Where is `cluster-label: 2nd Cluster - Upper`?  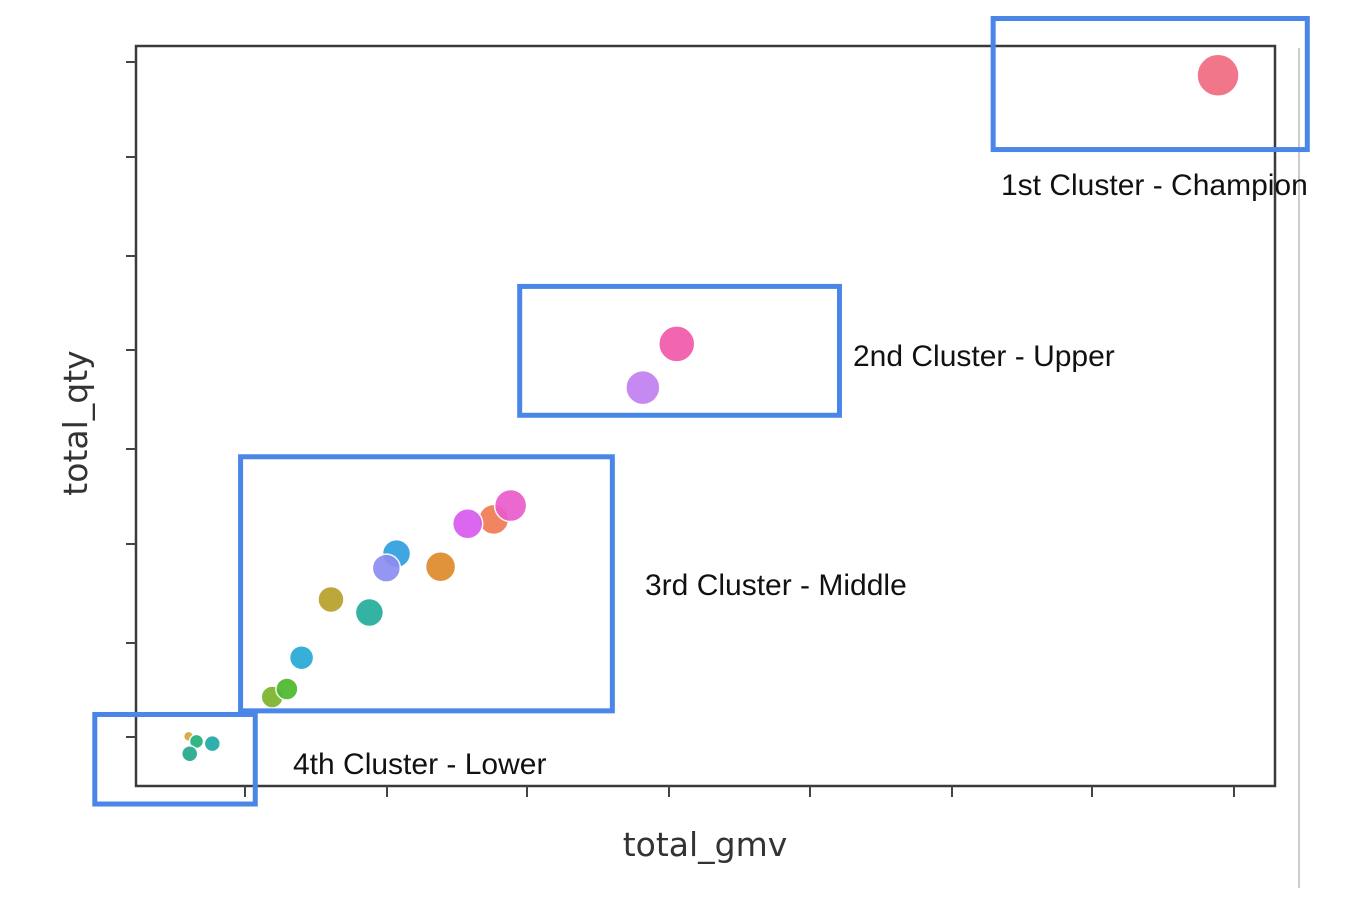 cluster-label: 2nd Cluster - Upper is located at coordinates (984, 356).